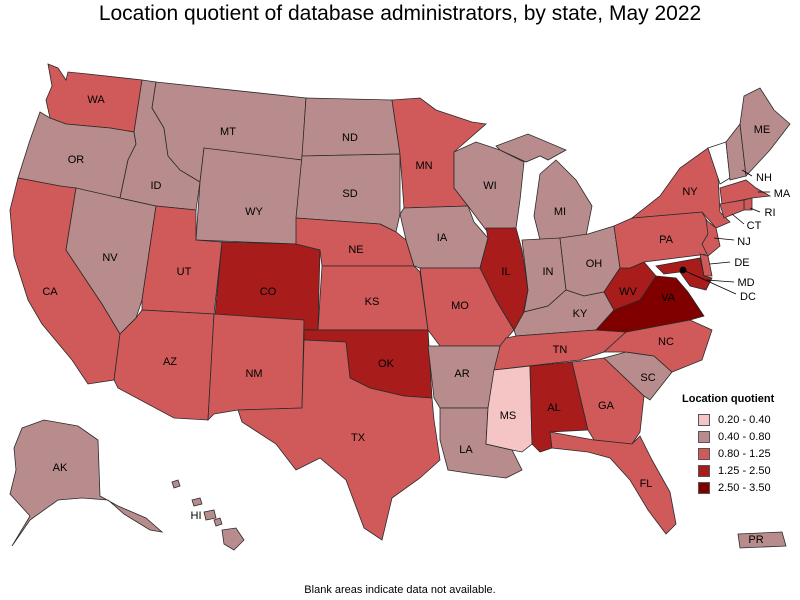  Describe the element at coordinates (156, 186) in the screenshot. I see `label-ID: ID` at that location.